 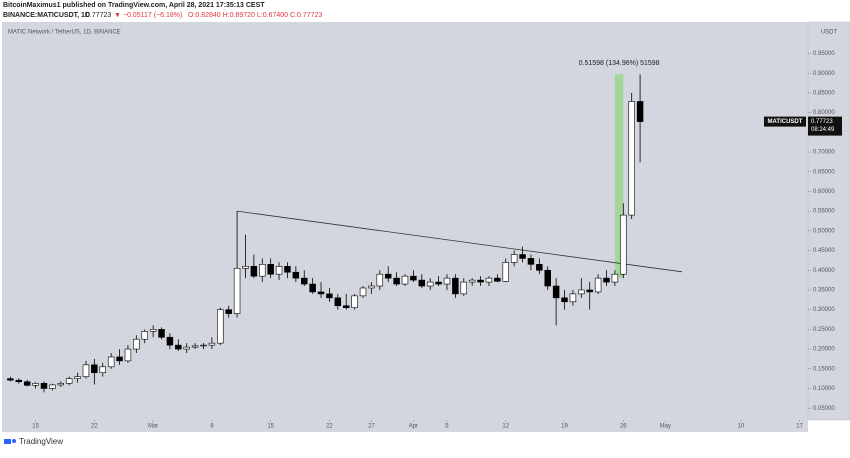 I want to click on x-tick-label: Mar, so click(x=153, y=427).